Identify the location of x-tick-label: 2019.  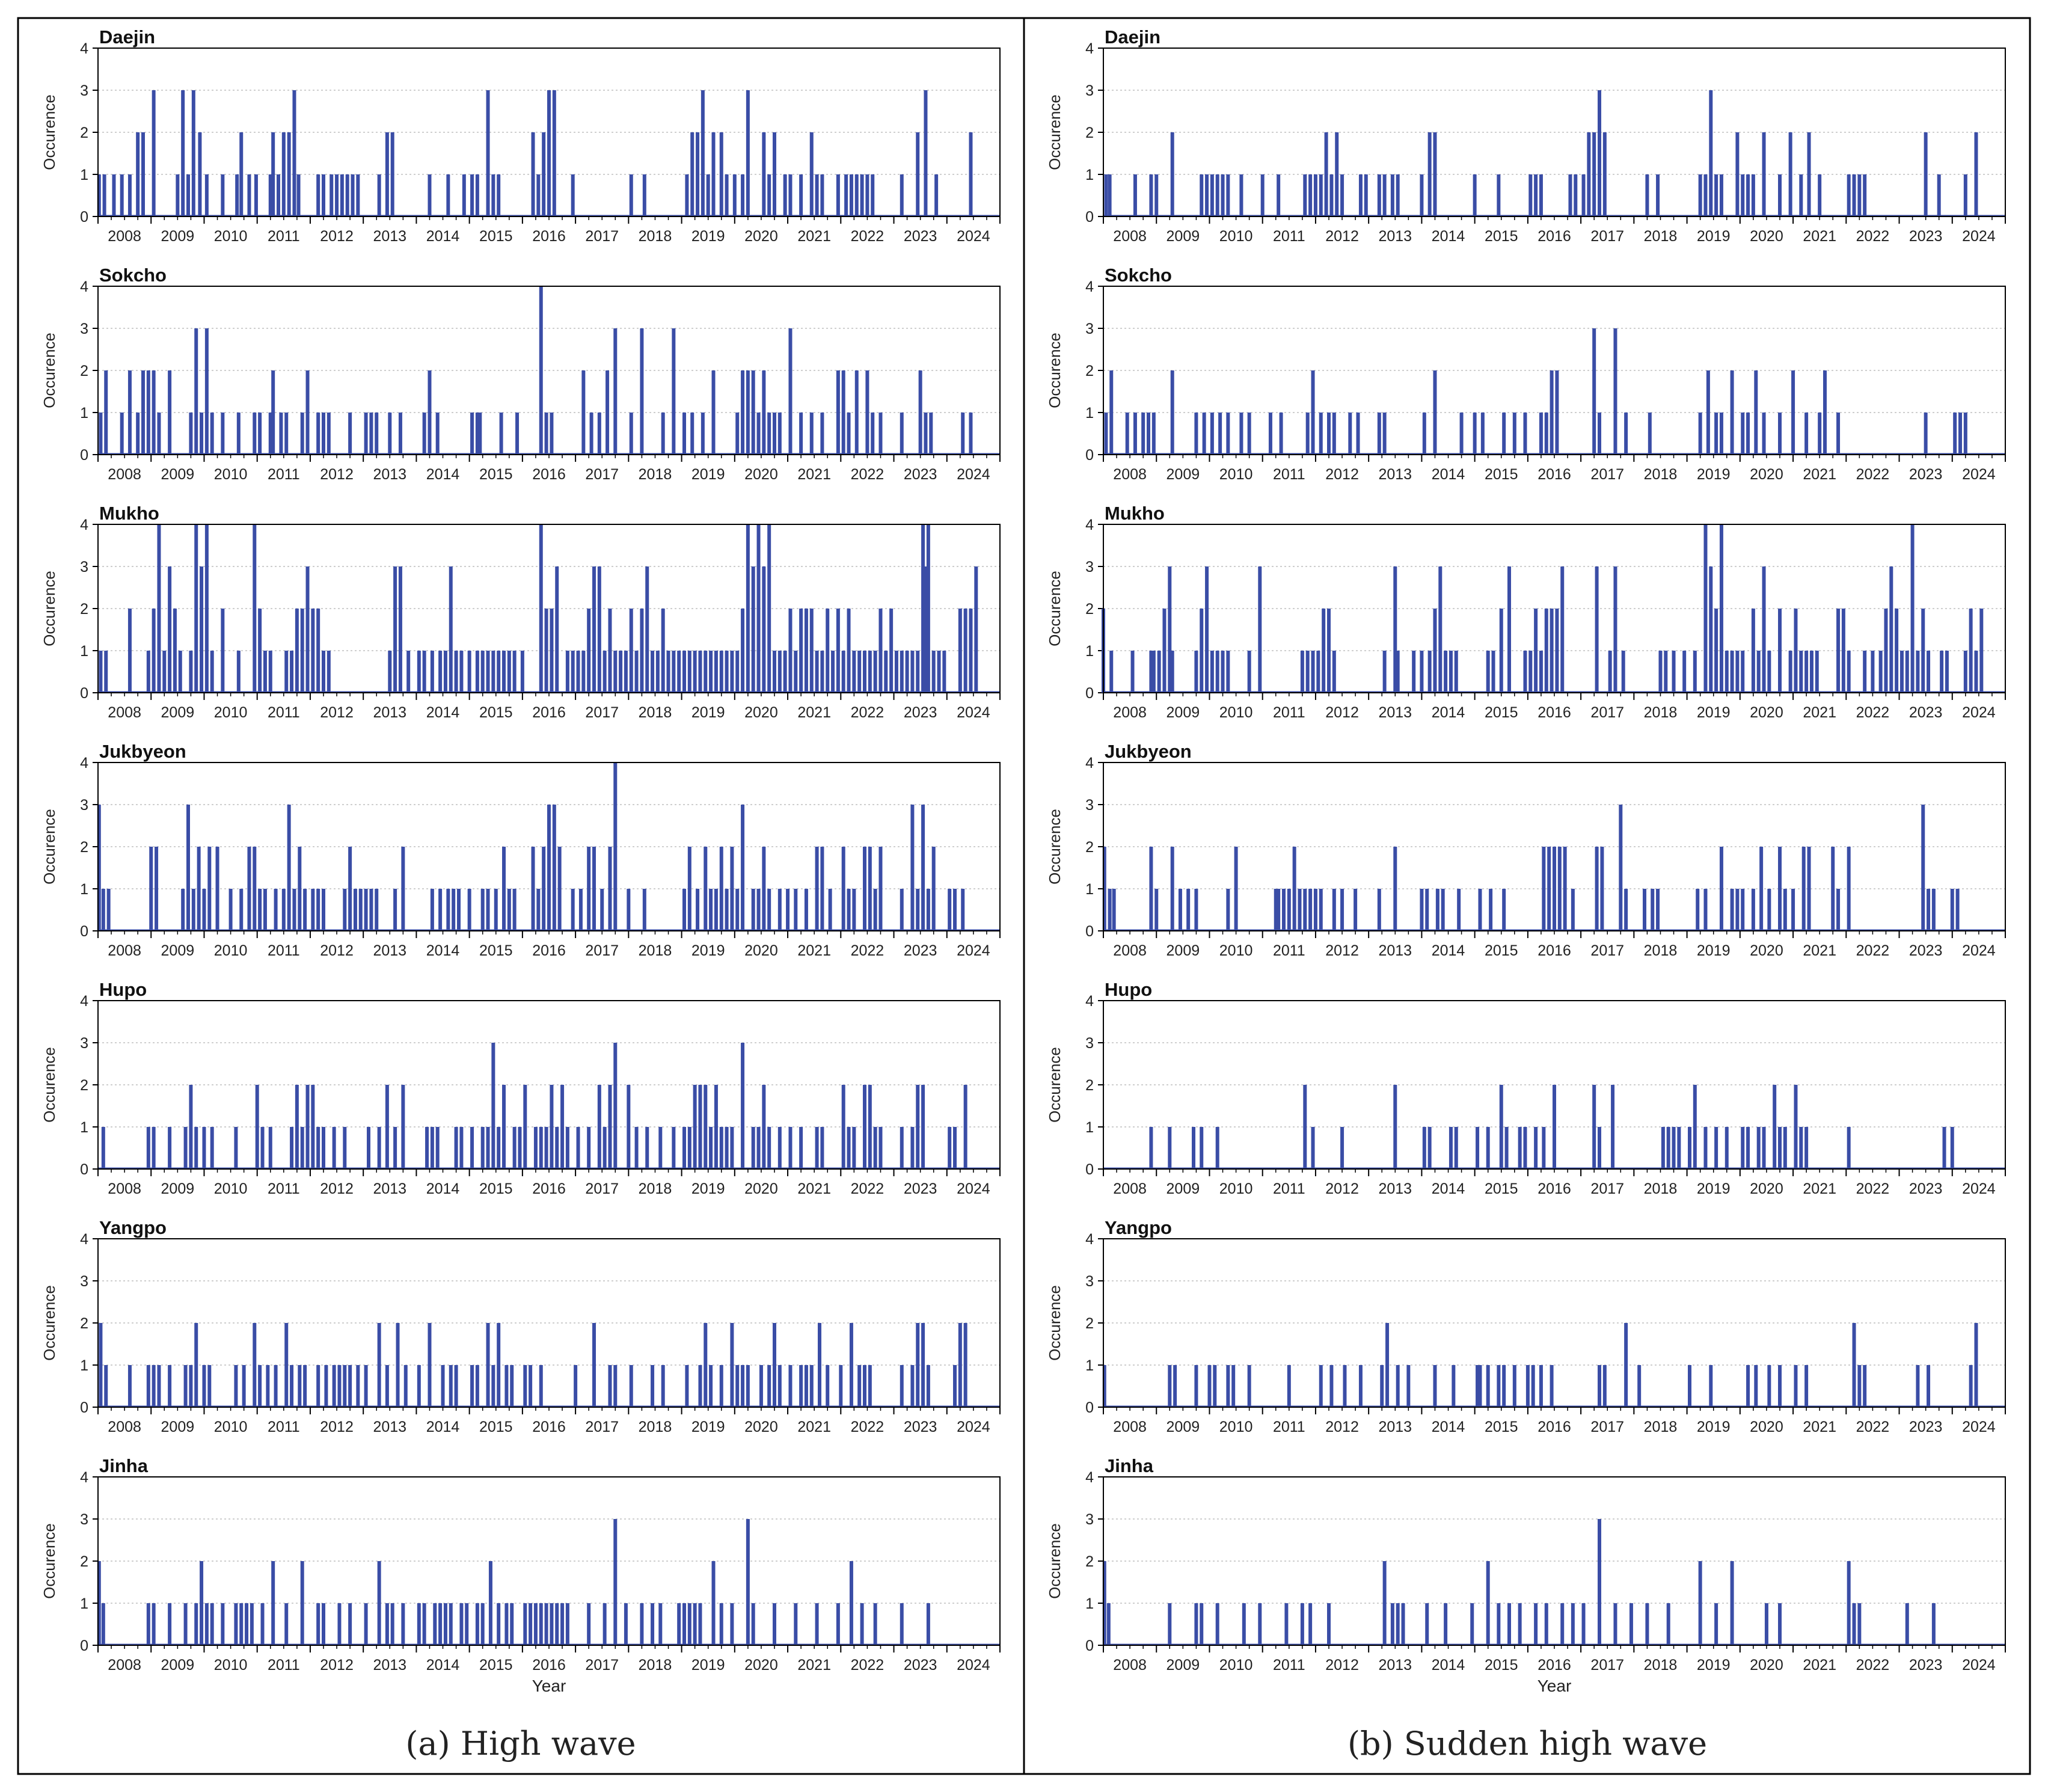
(708, 1188).